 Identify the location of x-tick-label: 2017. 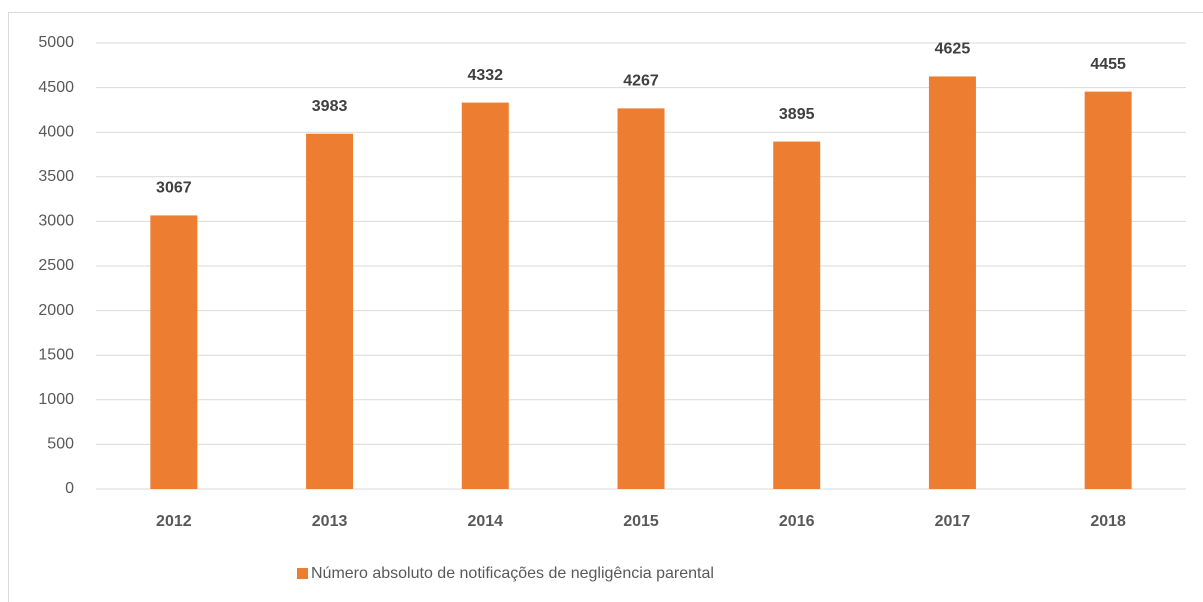
(953, 521).